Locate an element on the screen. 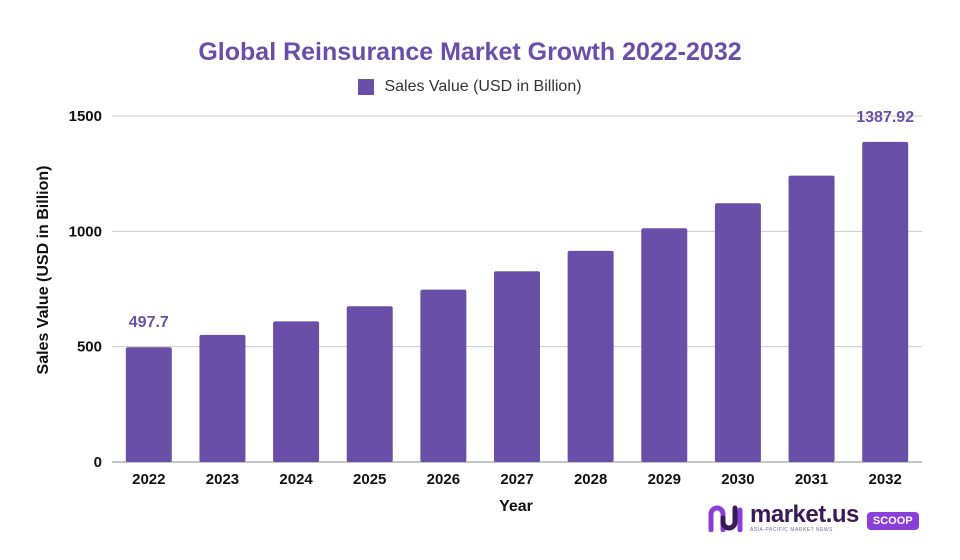 This screenshot has width=960, height=560. data-label: 1387.92 is located at coordinates (885, 117).